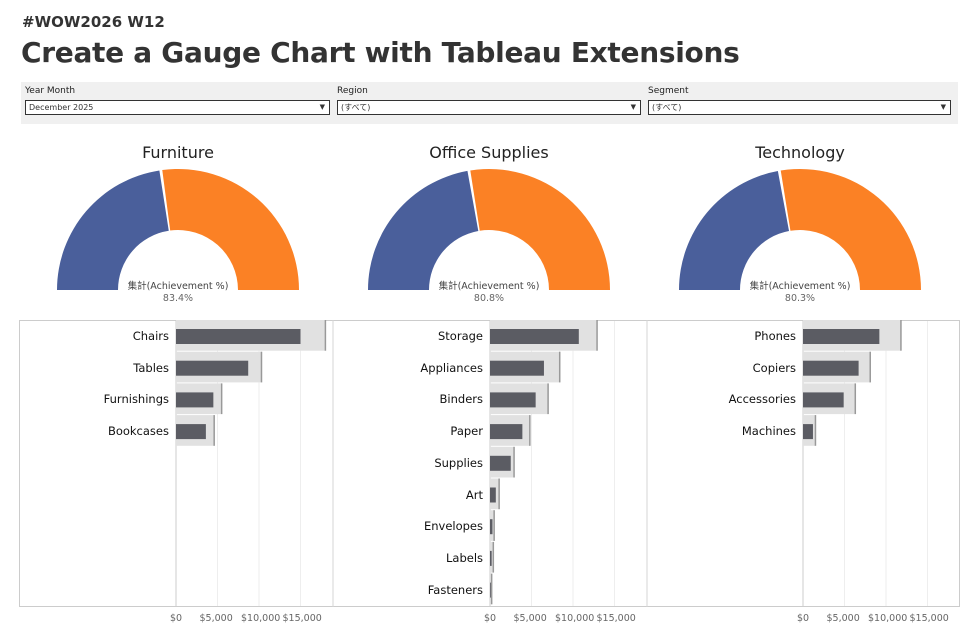  Describe the element at coordinates (136, 399) in the screenshot. I see `category-label: Furnishings` at that location.